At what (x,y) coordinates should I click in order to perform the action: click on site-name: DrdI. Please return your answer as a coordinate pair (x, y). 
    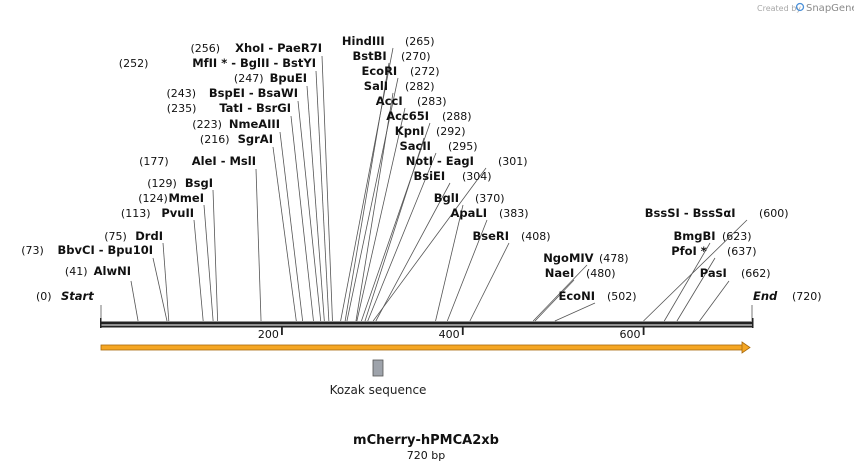
    Looking at the image, I should click on (149, 236).